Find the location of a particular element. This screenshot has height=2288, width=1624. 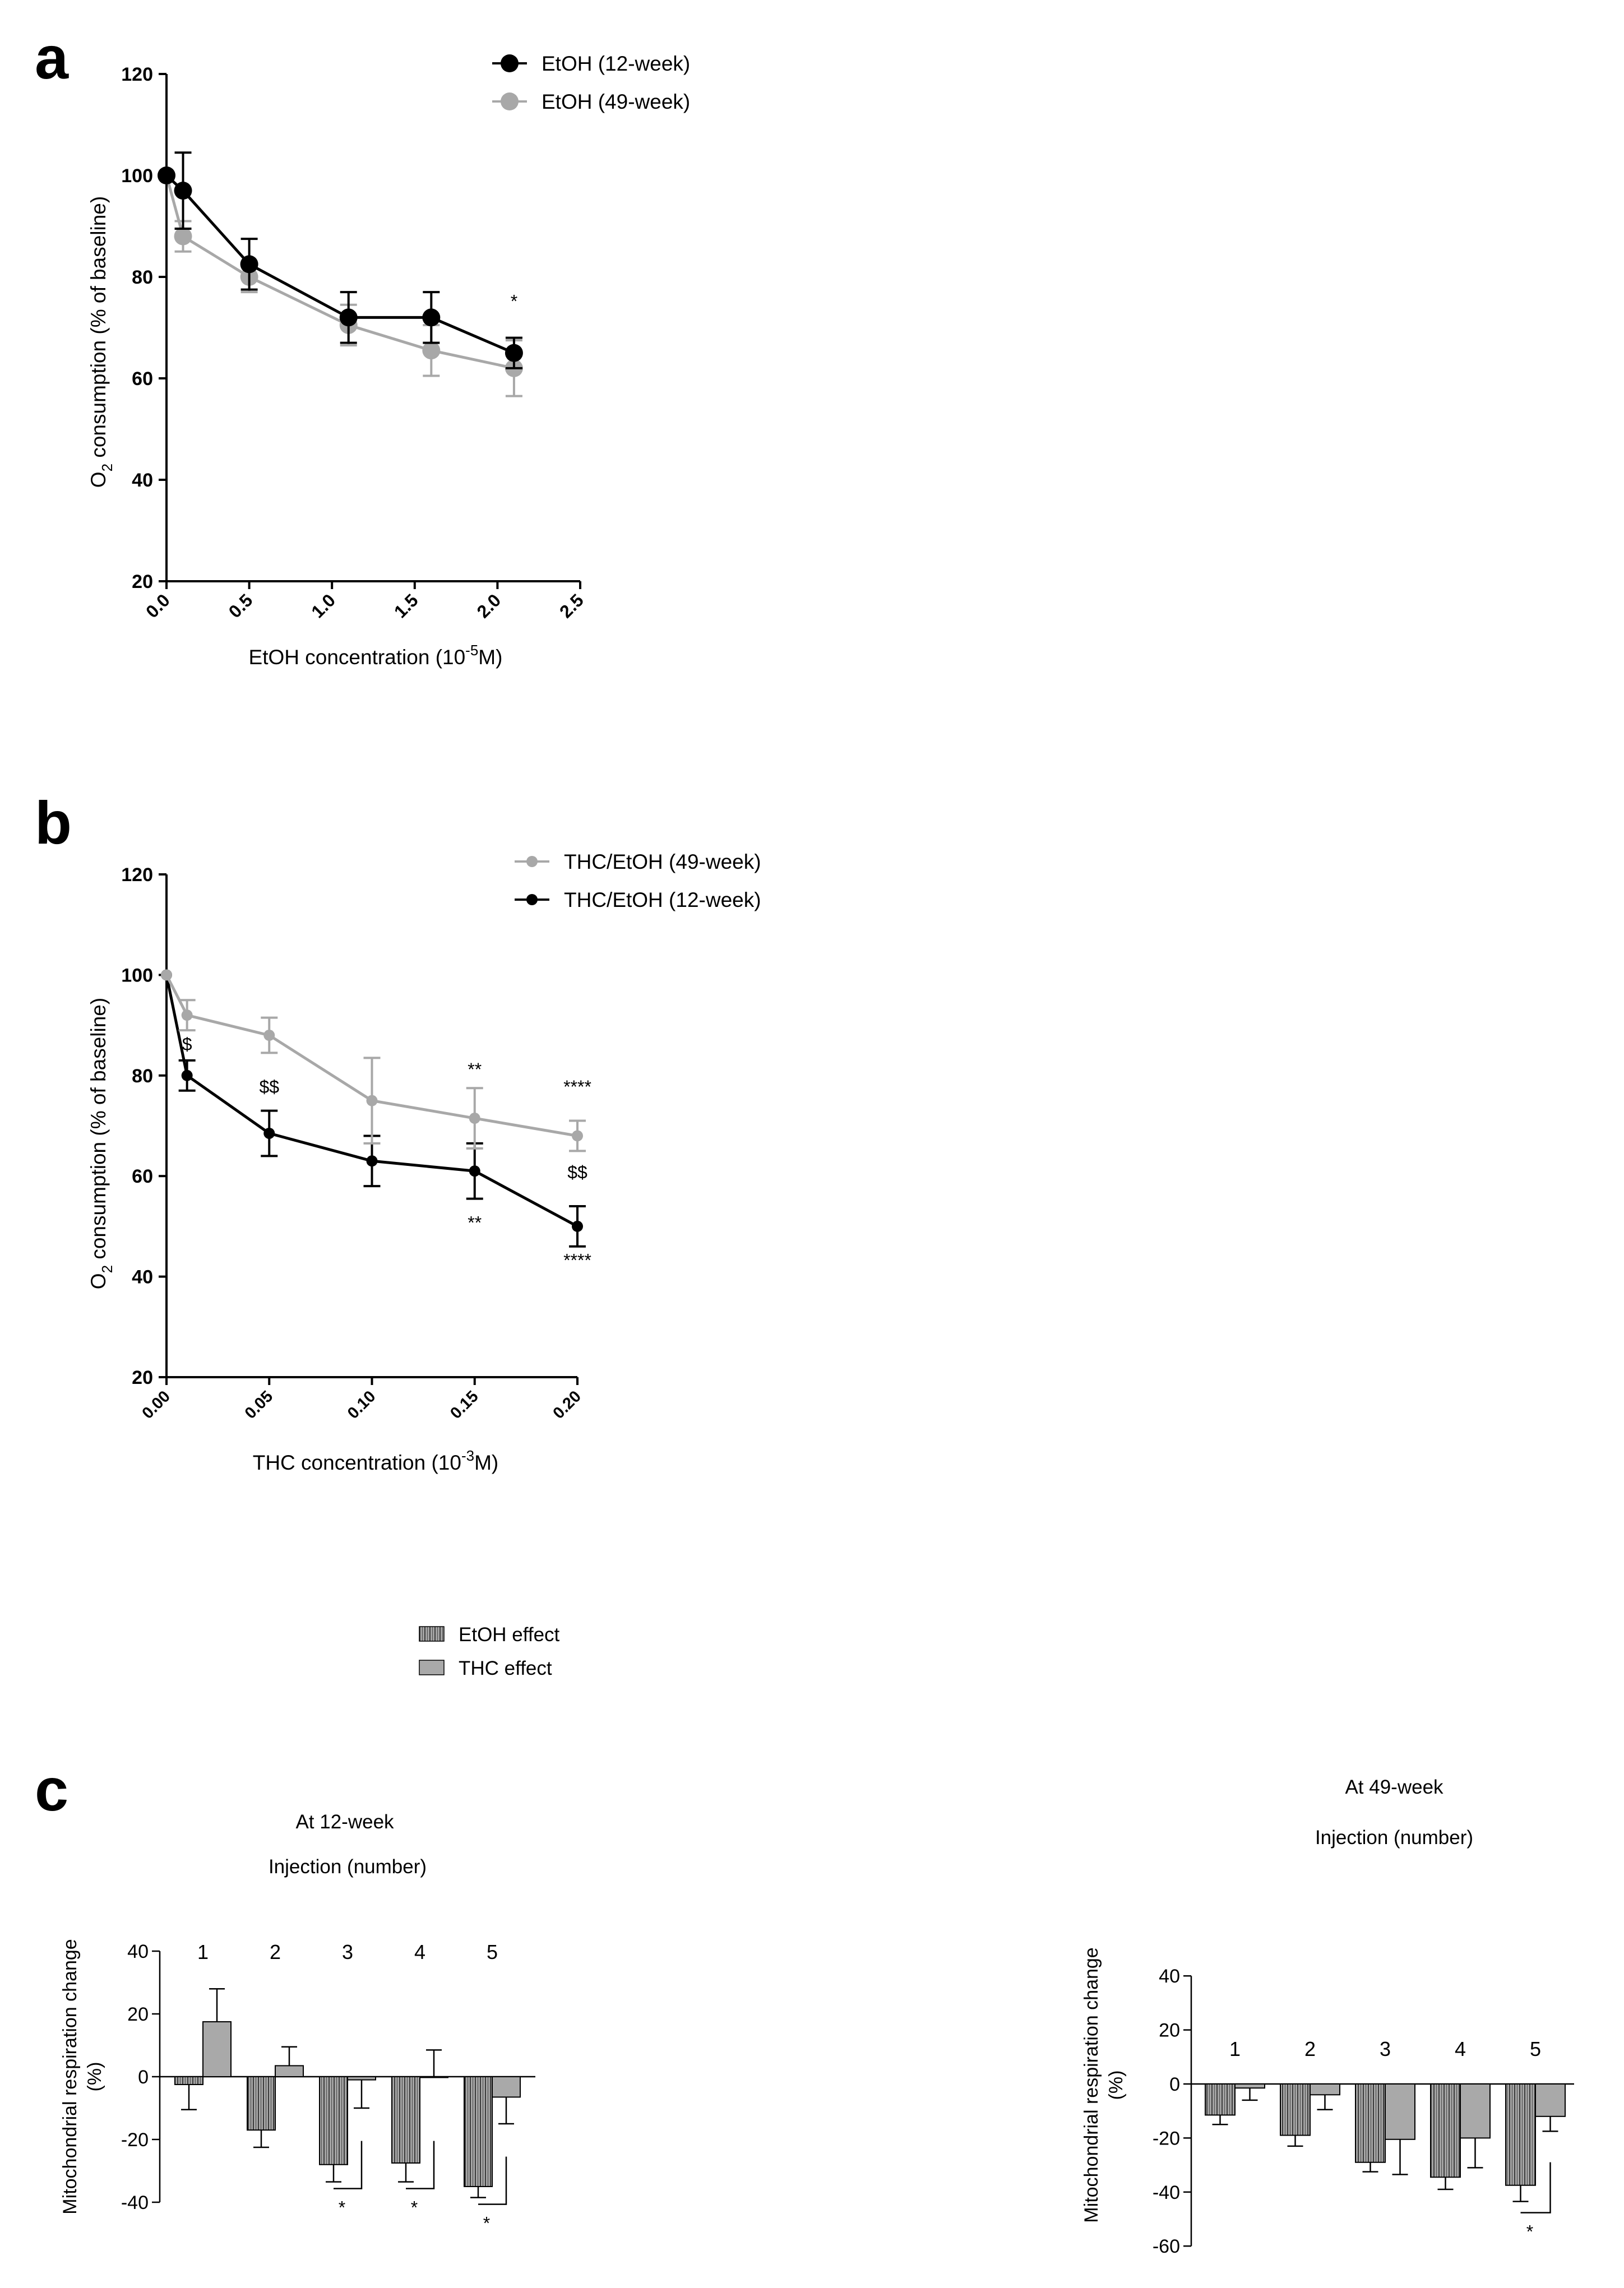

panel-c-right-y-tick-label: 40 is located at coordinates (1169, 1976).